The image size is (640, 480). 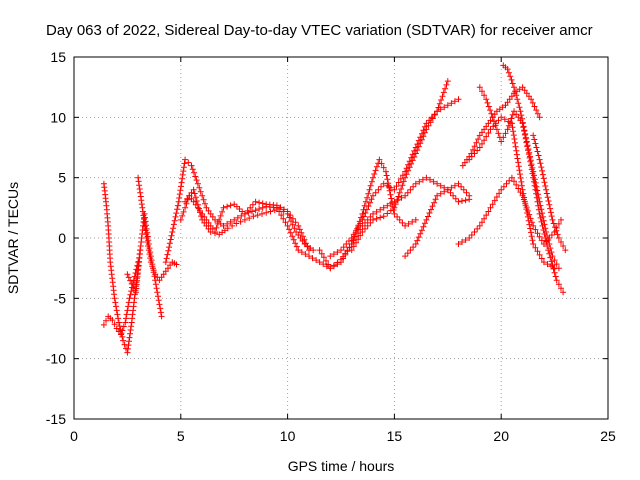 I want to click on series-sat-g, so click(x=249, y=220).